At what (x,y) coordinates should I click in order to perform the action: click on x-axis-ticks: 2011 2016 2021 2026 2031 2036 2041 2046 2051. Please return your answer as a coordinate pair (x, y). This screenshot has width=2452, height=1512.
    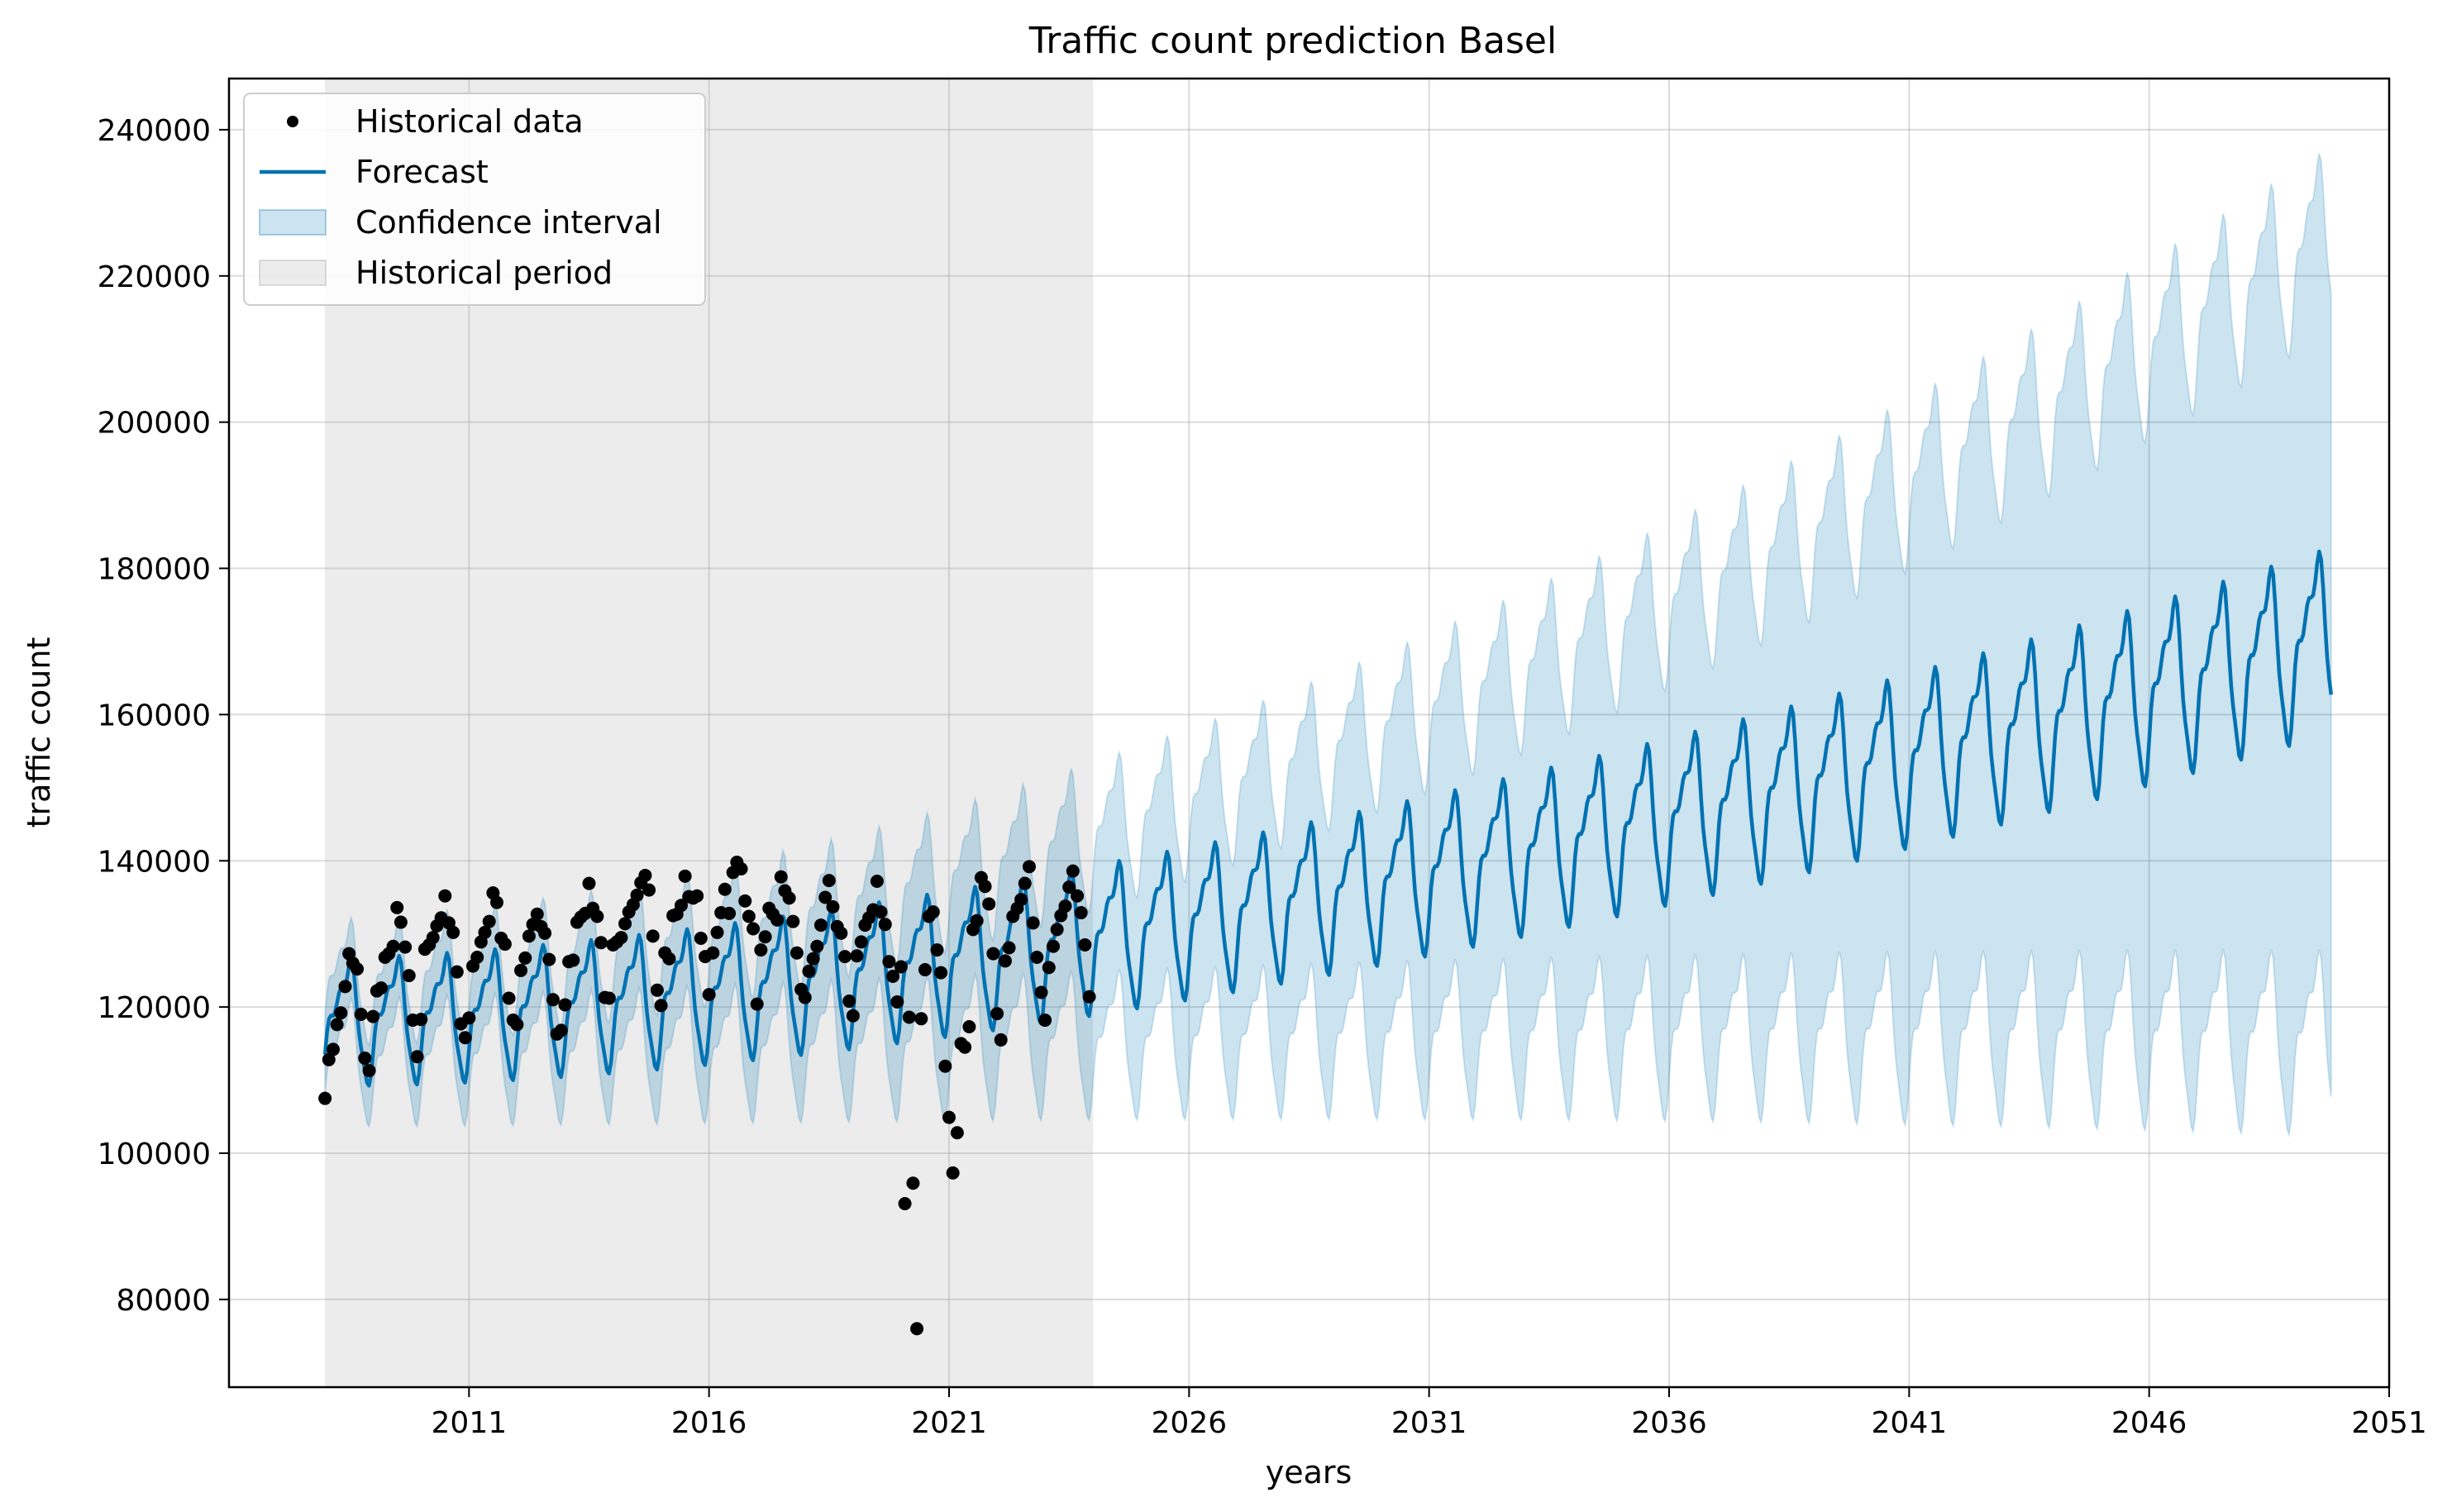
    Looking at the image, I should click on (1429, 1413).